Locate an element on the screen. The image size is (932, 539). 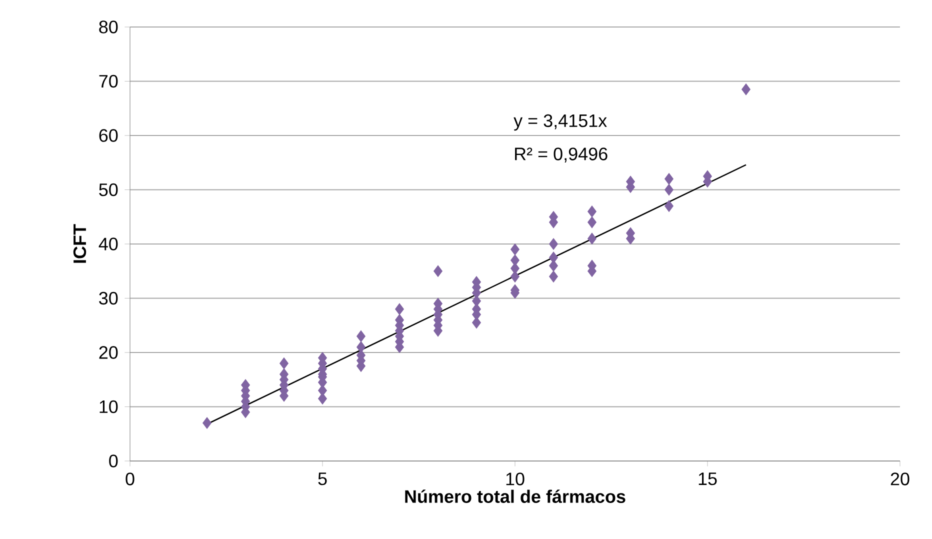
annotation: R² = 0,9496 is located at coordinates (561, 155).